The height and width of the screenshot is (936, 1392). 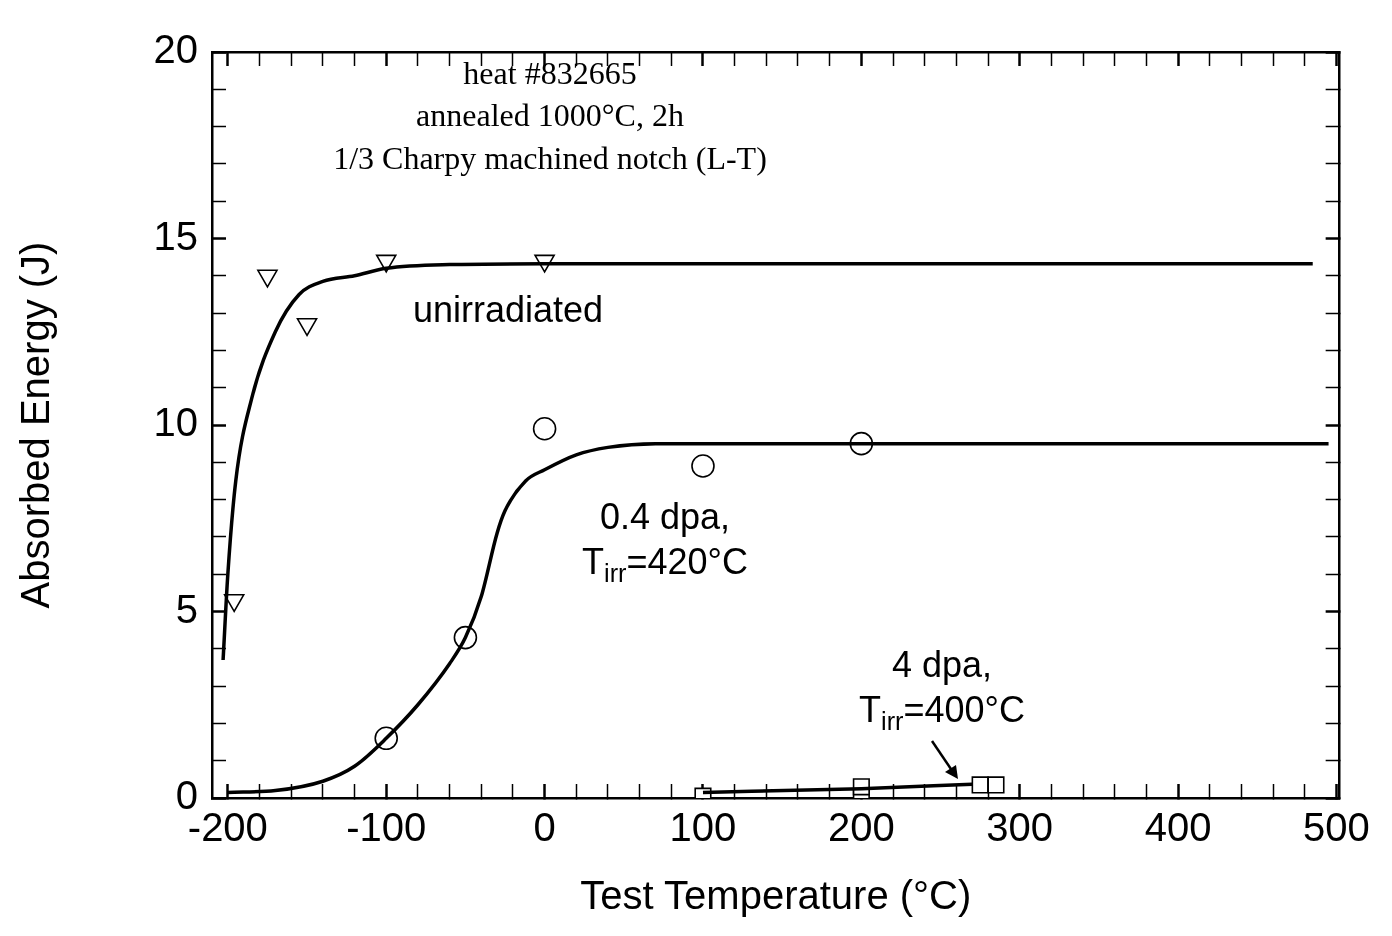 What do you see at coordinates (1336, 827) in the screenshot?
I see `x-tick-label: 500` at bounding box center [1336, 827].